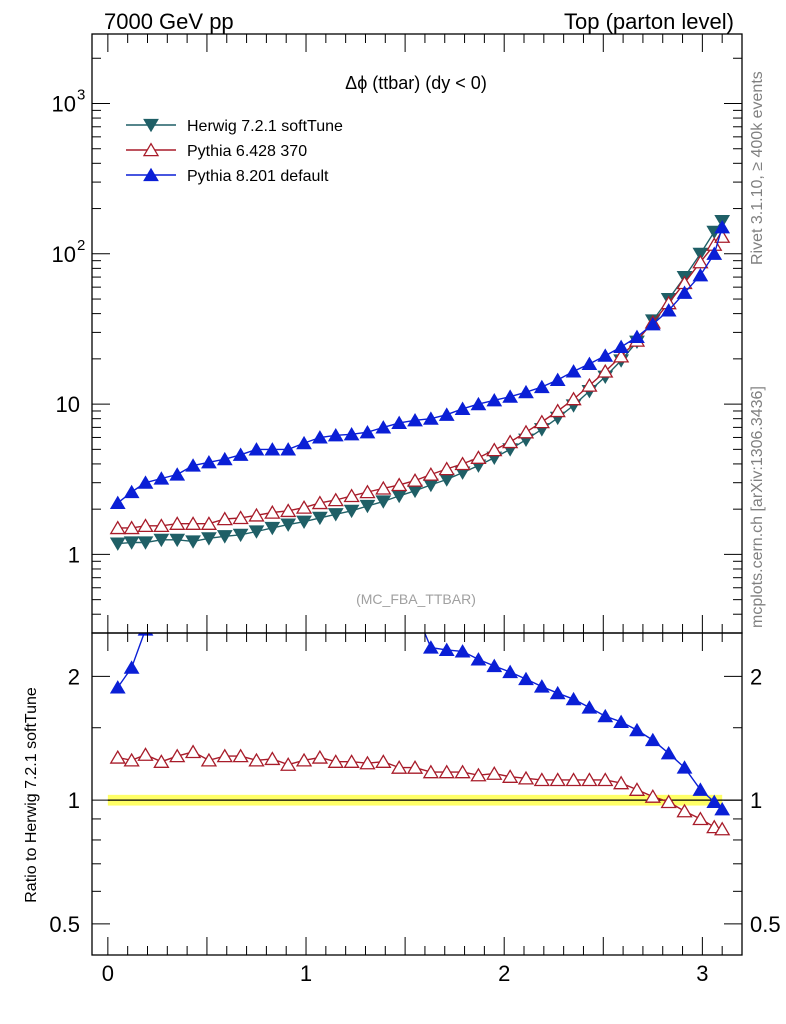  What do you see at coordinates (74, 554) in the screenshot?
I see `y-tick-label-0: 1` at bounding box center [74, 554].